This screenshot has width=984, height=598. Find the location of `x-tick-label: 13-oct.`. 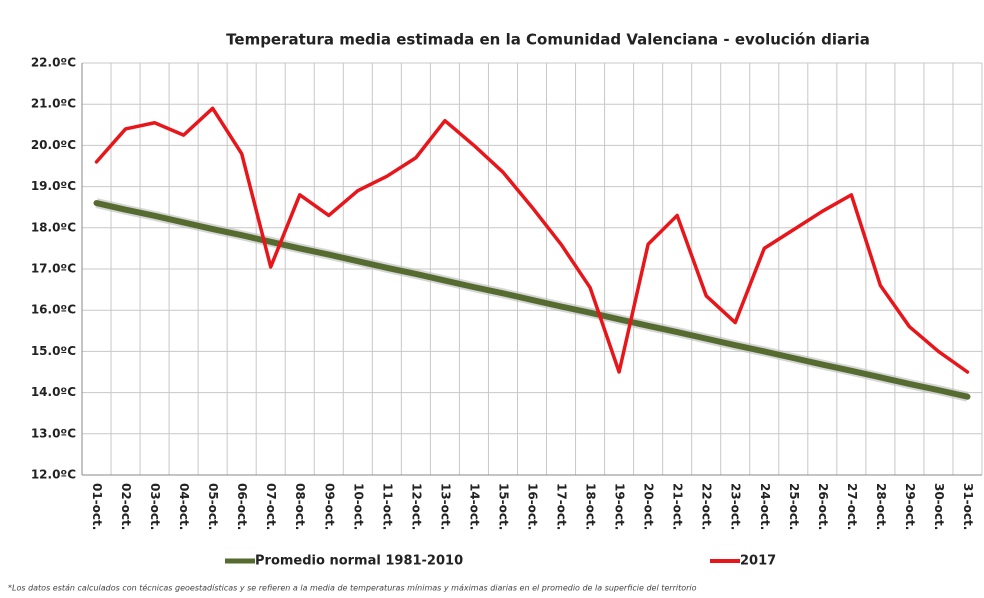

x-tick-label: 13-oct. is located at coordinates (445, 506).